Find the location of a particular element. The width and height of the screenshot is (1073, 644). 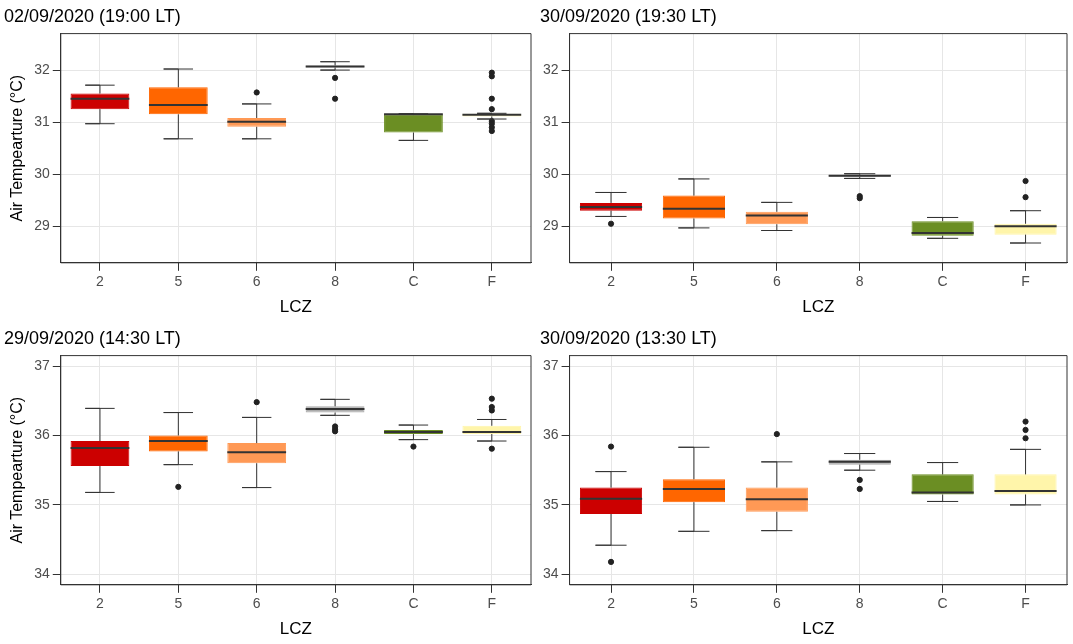

chart-title: 29/09/2020 (14:30 LT) is located at coordinates (92, 337).